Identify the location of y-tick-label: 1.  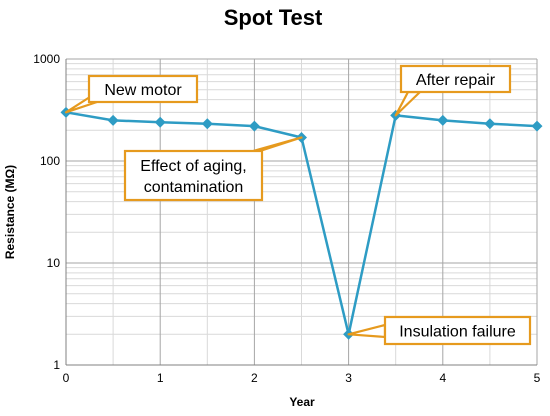
(56, 365).